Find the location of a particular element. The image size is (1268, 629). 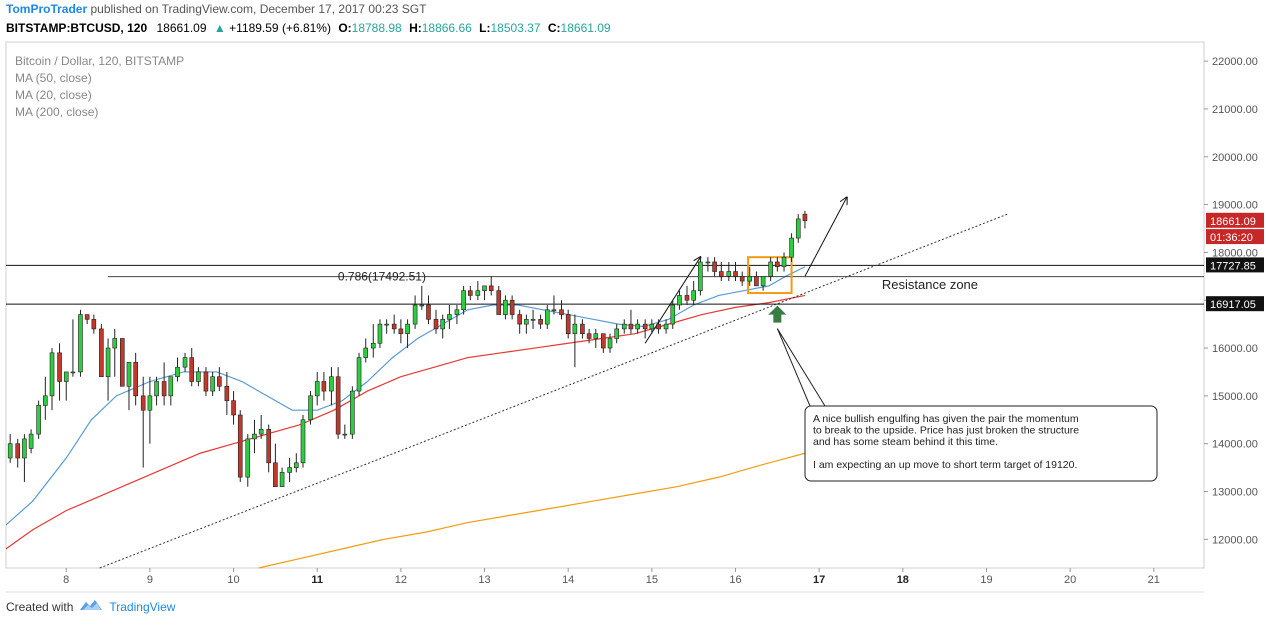

y-tick-label: 13000.00 is located at coordinates (1235, 492).